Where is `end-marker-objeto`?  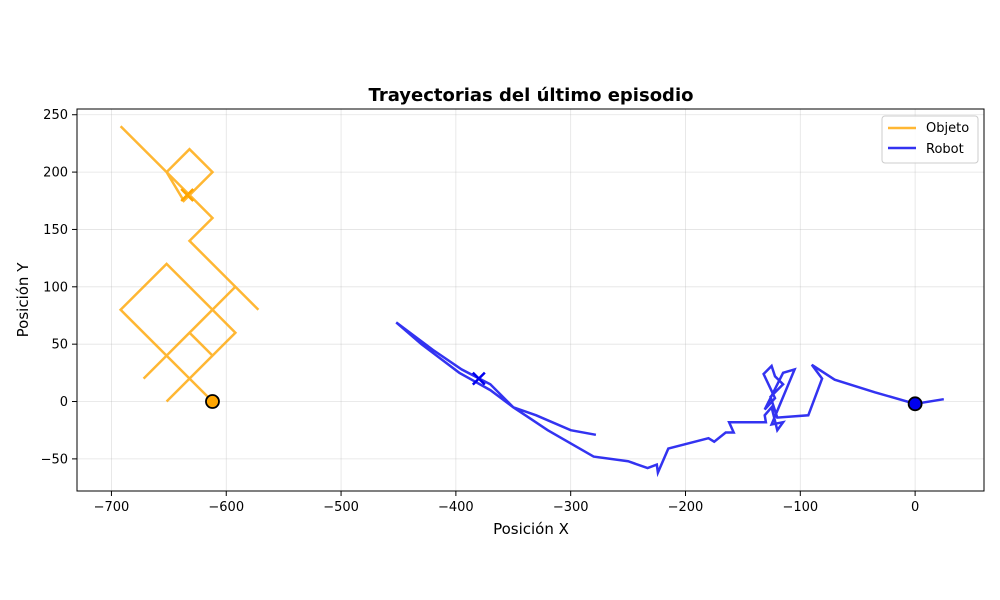 end-marker-objeto is located at coordinates (187, 195).